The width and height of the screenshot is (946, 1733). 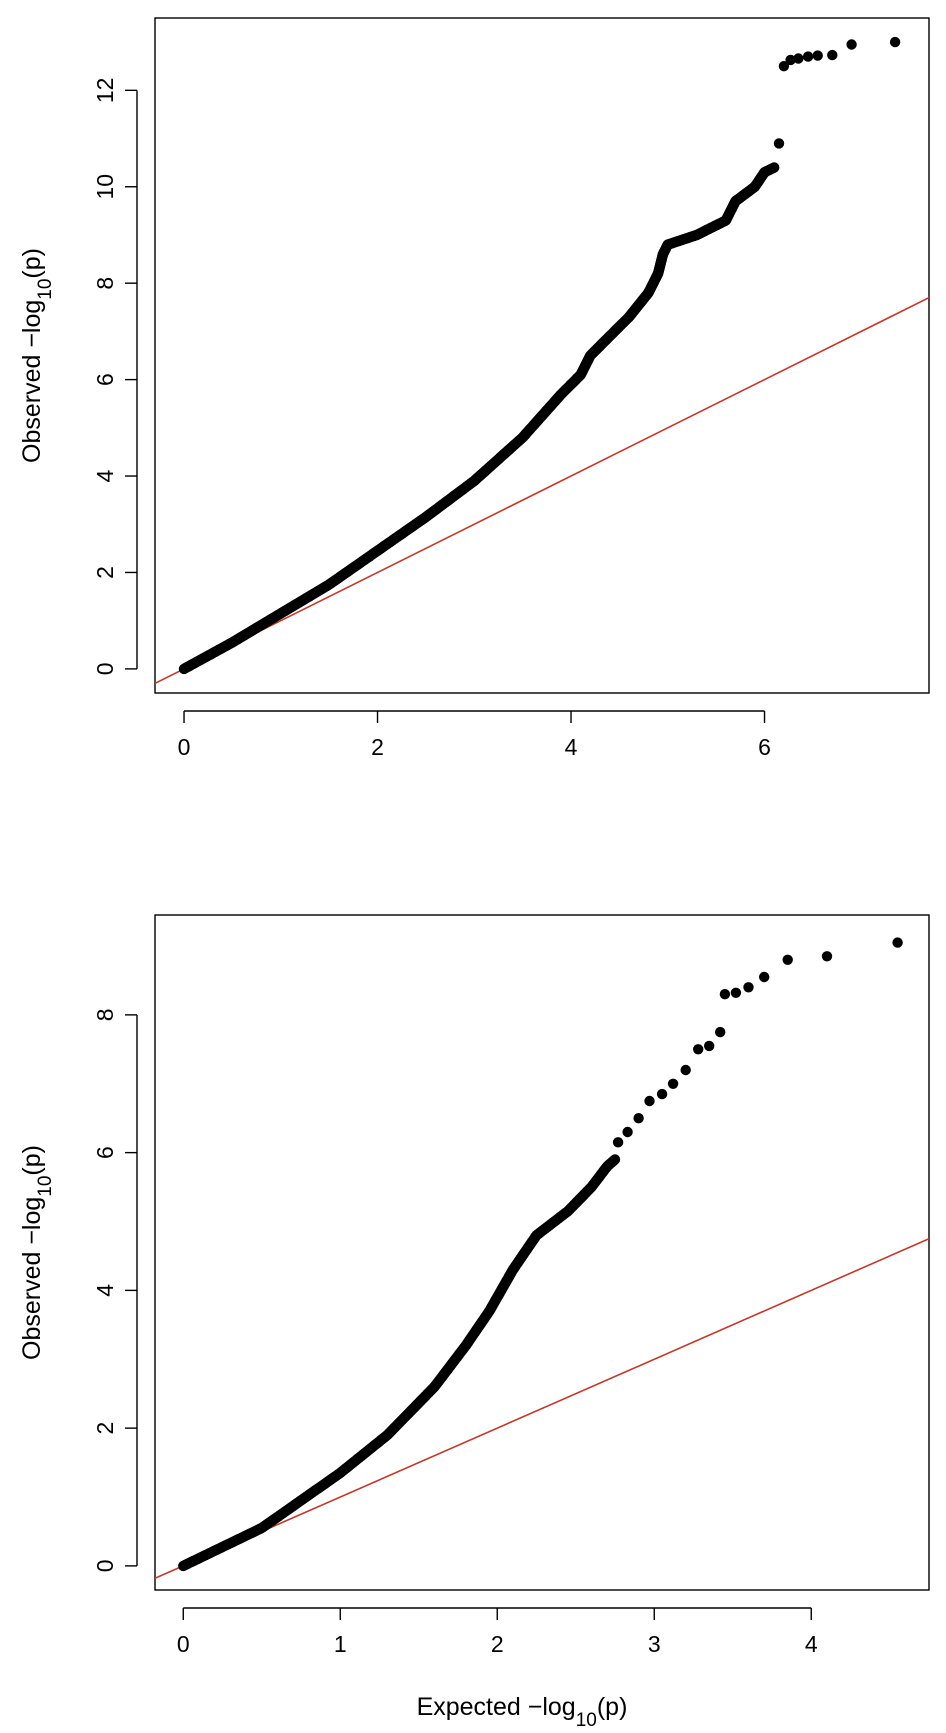 I want to click on x-axis-title: Expected −log10(p), so click(x=522, y=1712).